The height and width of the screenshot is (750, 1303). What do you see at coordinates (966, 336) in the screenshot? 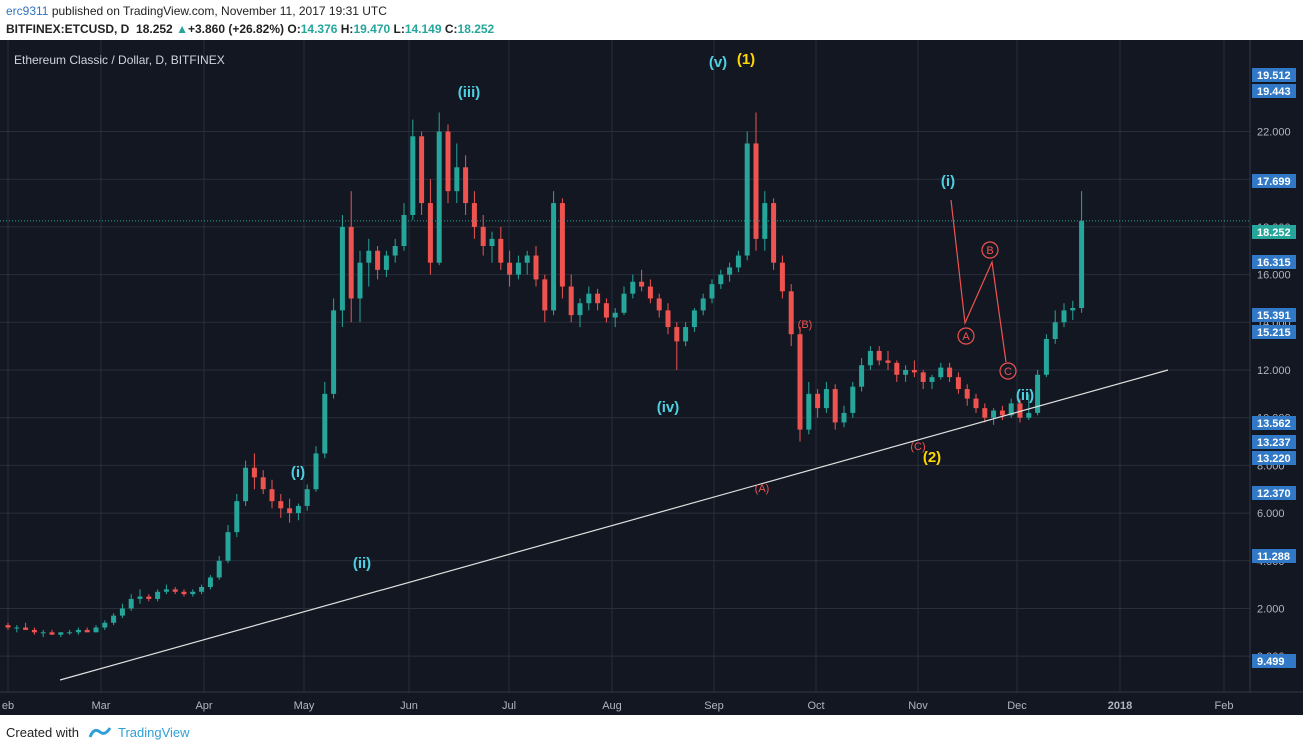
I see `projection-circle` at bounding box center [966, 336].